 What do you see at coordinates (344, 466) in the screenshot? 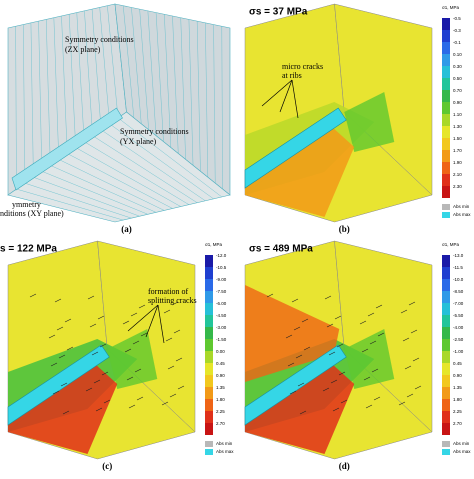
I see `panel-label: (d)` at bounding box center [344, 466].